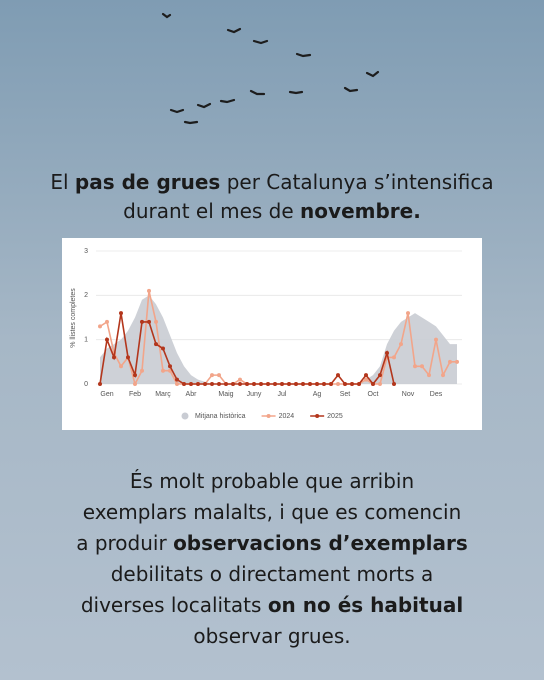 This screenshot has width=544, height=684. I want to click on y-tick-label: 1, so click(86, 340).